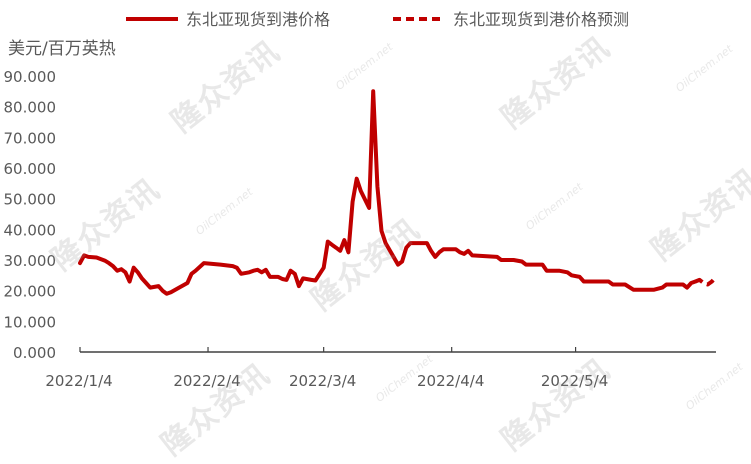 This screenshot has width=751, height=464. I want to click on series-forecast-line, so click(706, 281).